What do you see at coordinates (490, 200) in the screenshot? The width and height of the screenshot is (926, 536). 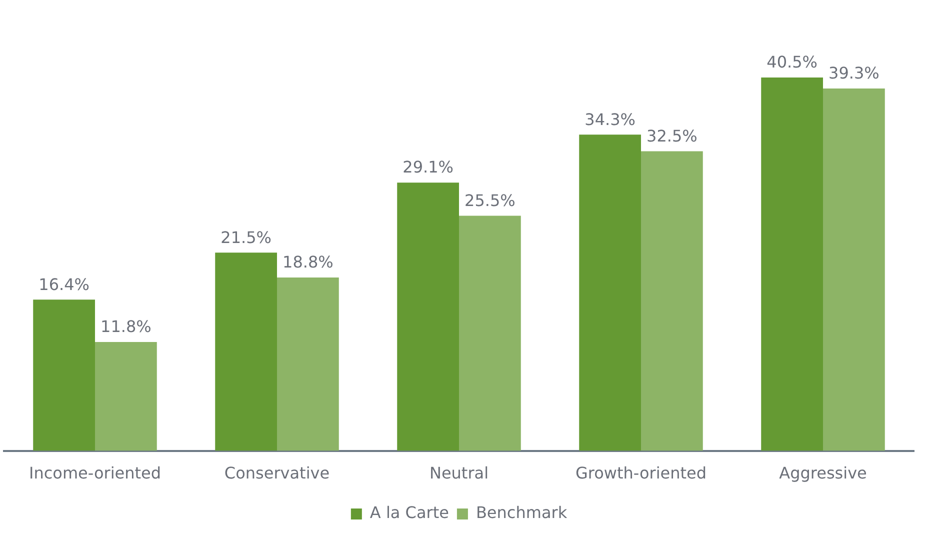 I see `data-label: 25.5%` at bounding box center [490, 200].